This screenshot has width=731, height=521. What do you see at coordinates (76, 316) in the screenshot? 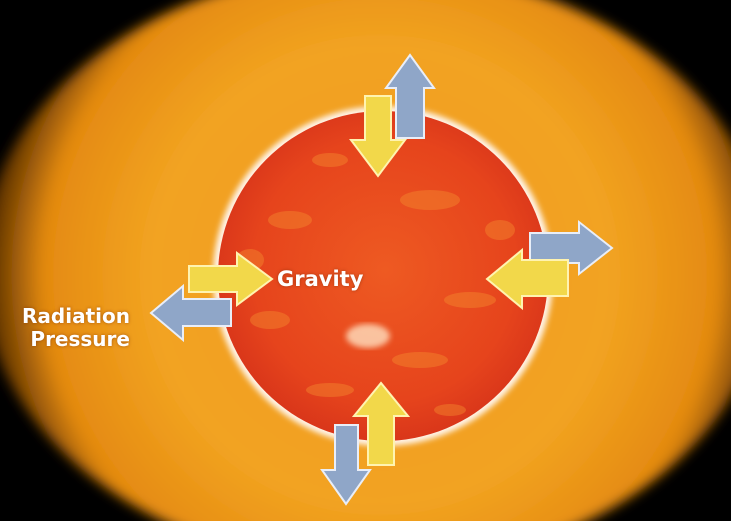
I see `radiation-pressure-label-line1: Radiation` at bounding box center [76, 316].